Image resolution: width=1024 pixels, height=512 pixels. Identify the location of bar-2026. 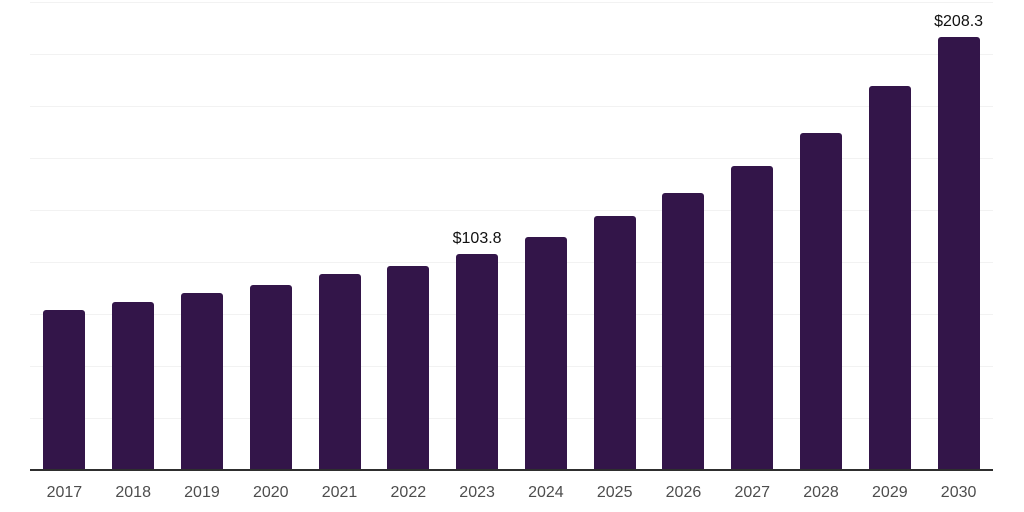
(683, 331).